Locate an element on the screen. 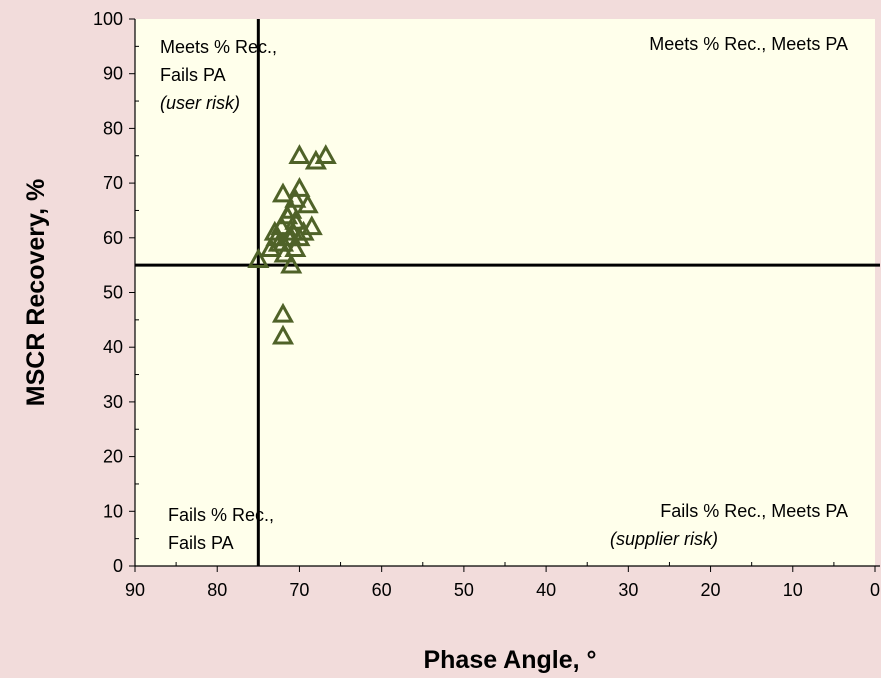  x-tick-label: 70 is located at coordinates (299, 590).